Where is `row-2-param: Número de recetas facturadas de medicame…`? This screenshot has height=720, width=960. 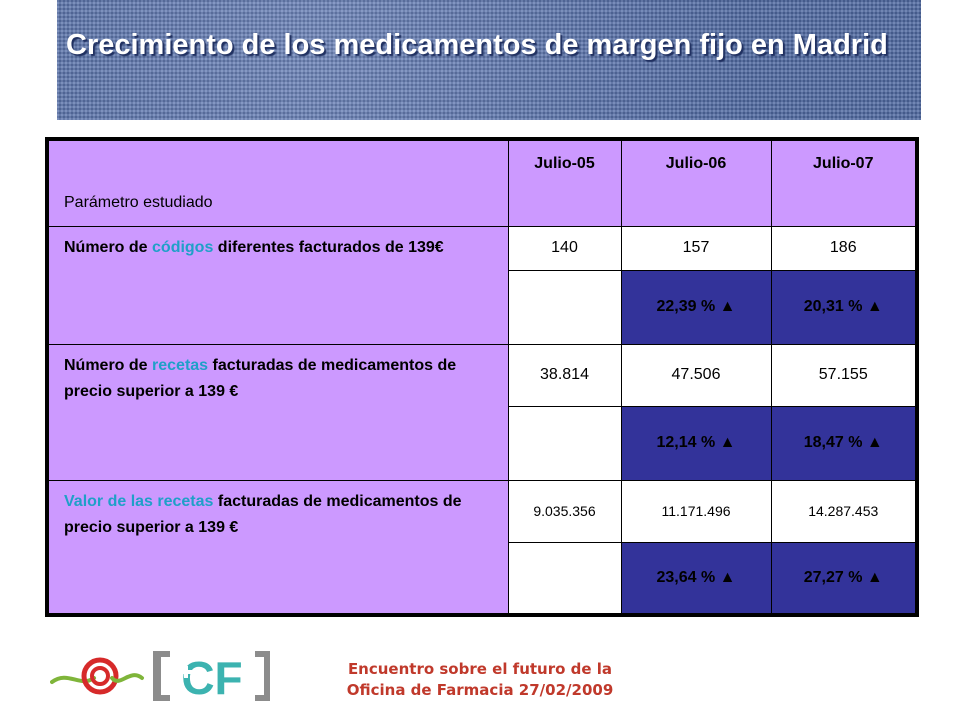 row-2-param: Número de recetas facturadas de medicame… is located at coordinates (277, 412).